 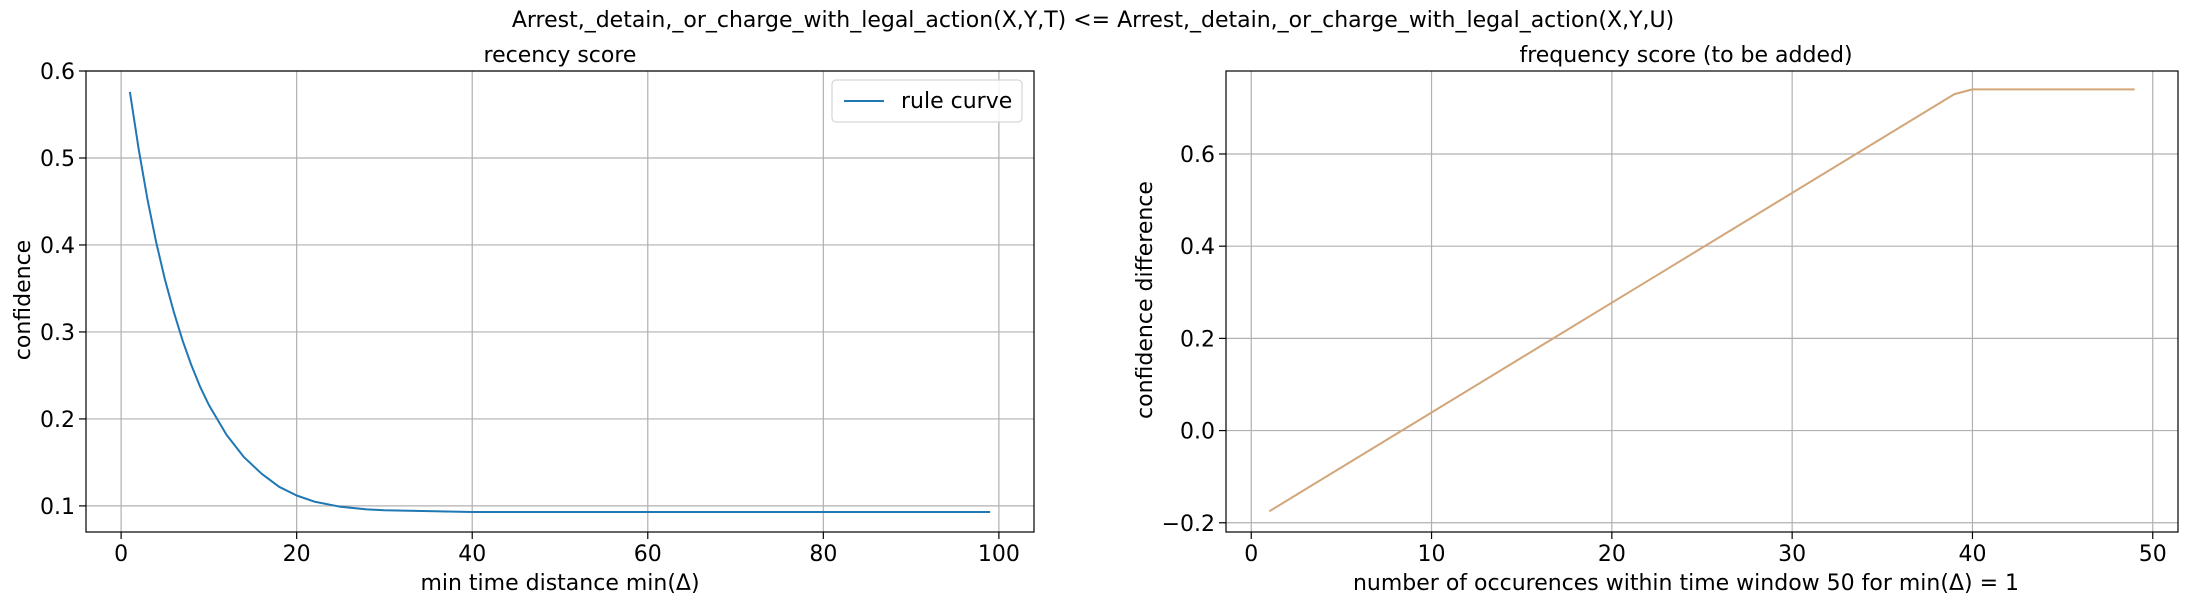 What do you see at coordinates (1197, 155) in the screenshot?
I see `frequency-y-tick-label: 0.6` at bounding box center [1197, 155].